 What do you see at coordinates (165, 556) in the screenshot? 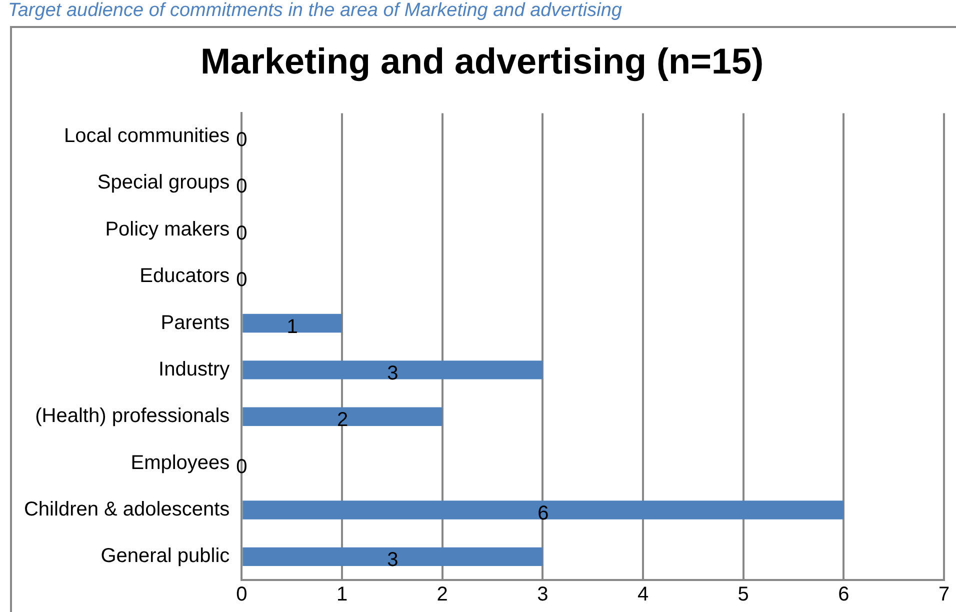
I see `y-tick-label: General public` at bounding box center [165, 556].